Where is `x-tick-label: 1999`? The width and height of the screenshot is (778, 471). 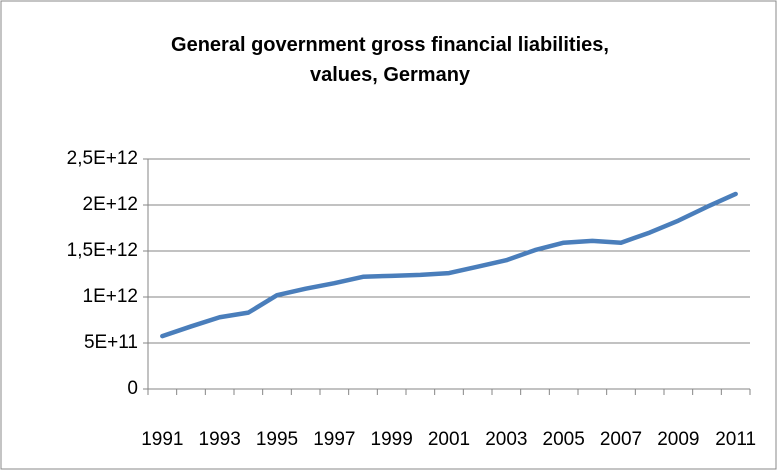
x-tick-label: 1999 is located at coordinates (392, 439).